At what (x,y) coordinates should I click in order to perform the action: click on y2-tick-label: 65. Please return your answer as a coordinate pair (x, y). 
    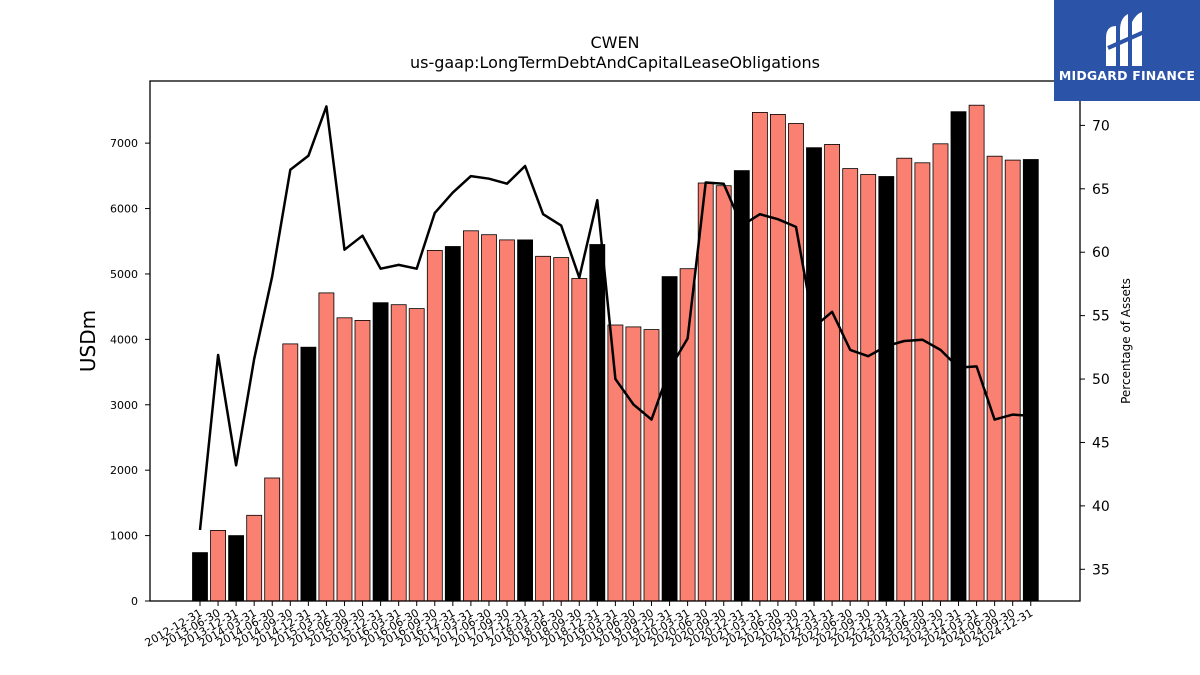
    Looking at the image, I should click on (1101, 190).